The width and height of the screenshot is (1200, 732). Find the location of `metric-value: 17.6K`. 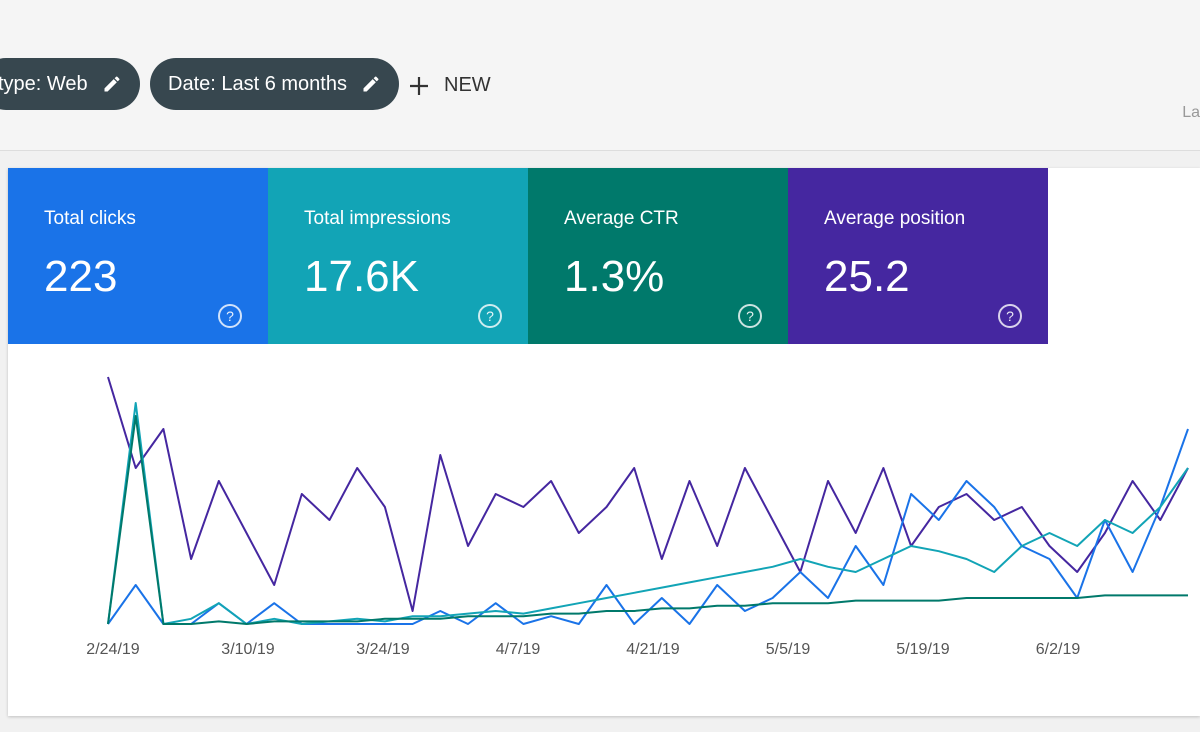

metric-value: 17.6K is located at coordinates (361, 276).